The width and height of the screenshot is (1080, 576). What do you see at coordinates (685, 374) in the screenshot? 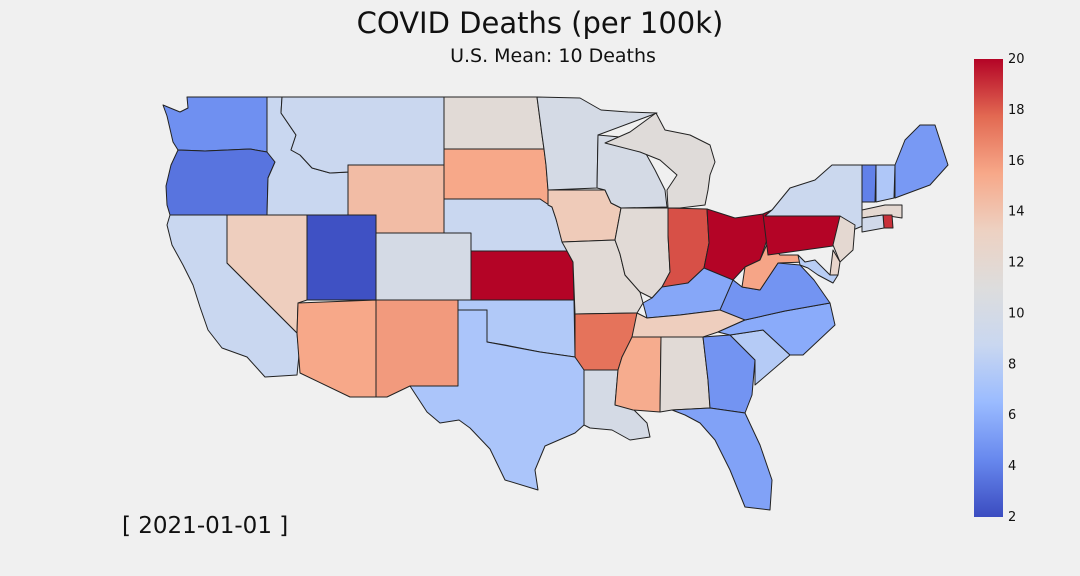
I see `state-al` at bounding box center [685, 374].